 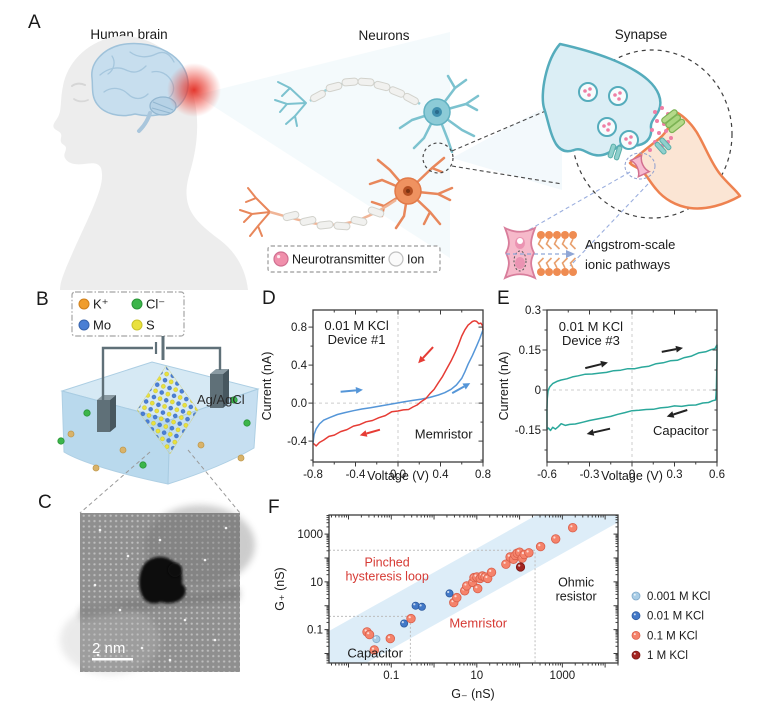 I want to click on receptor-channel-green, so click(x=673, y=121).